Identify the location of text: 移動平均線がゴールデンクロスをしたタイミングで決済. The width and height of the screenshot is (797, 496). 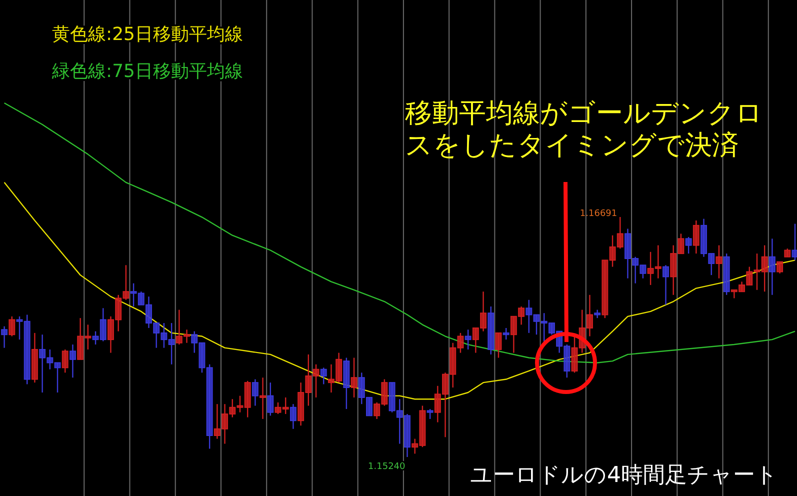
(584, 129).